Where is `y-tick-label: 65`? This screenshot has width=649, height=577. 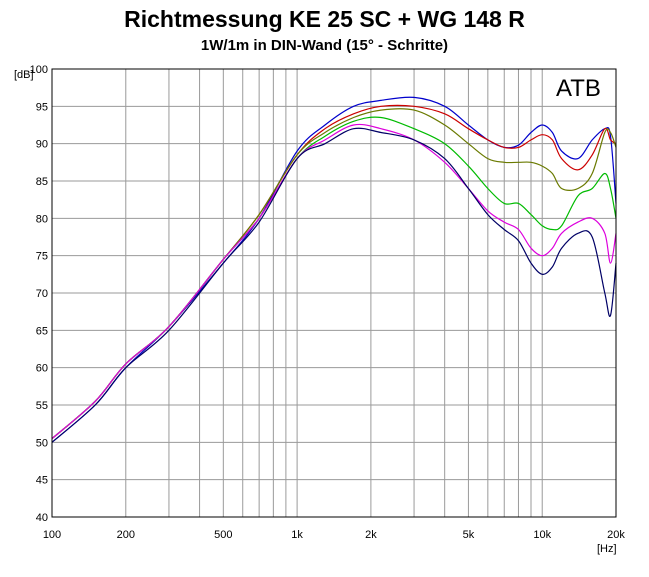 y-tick-label: 65 is located at coordinates (42, 331).